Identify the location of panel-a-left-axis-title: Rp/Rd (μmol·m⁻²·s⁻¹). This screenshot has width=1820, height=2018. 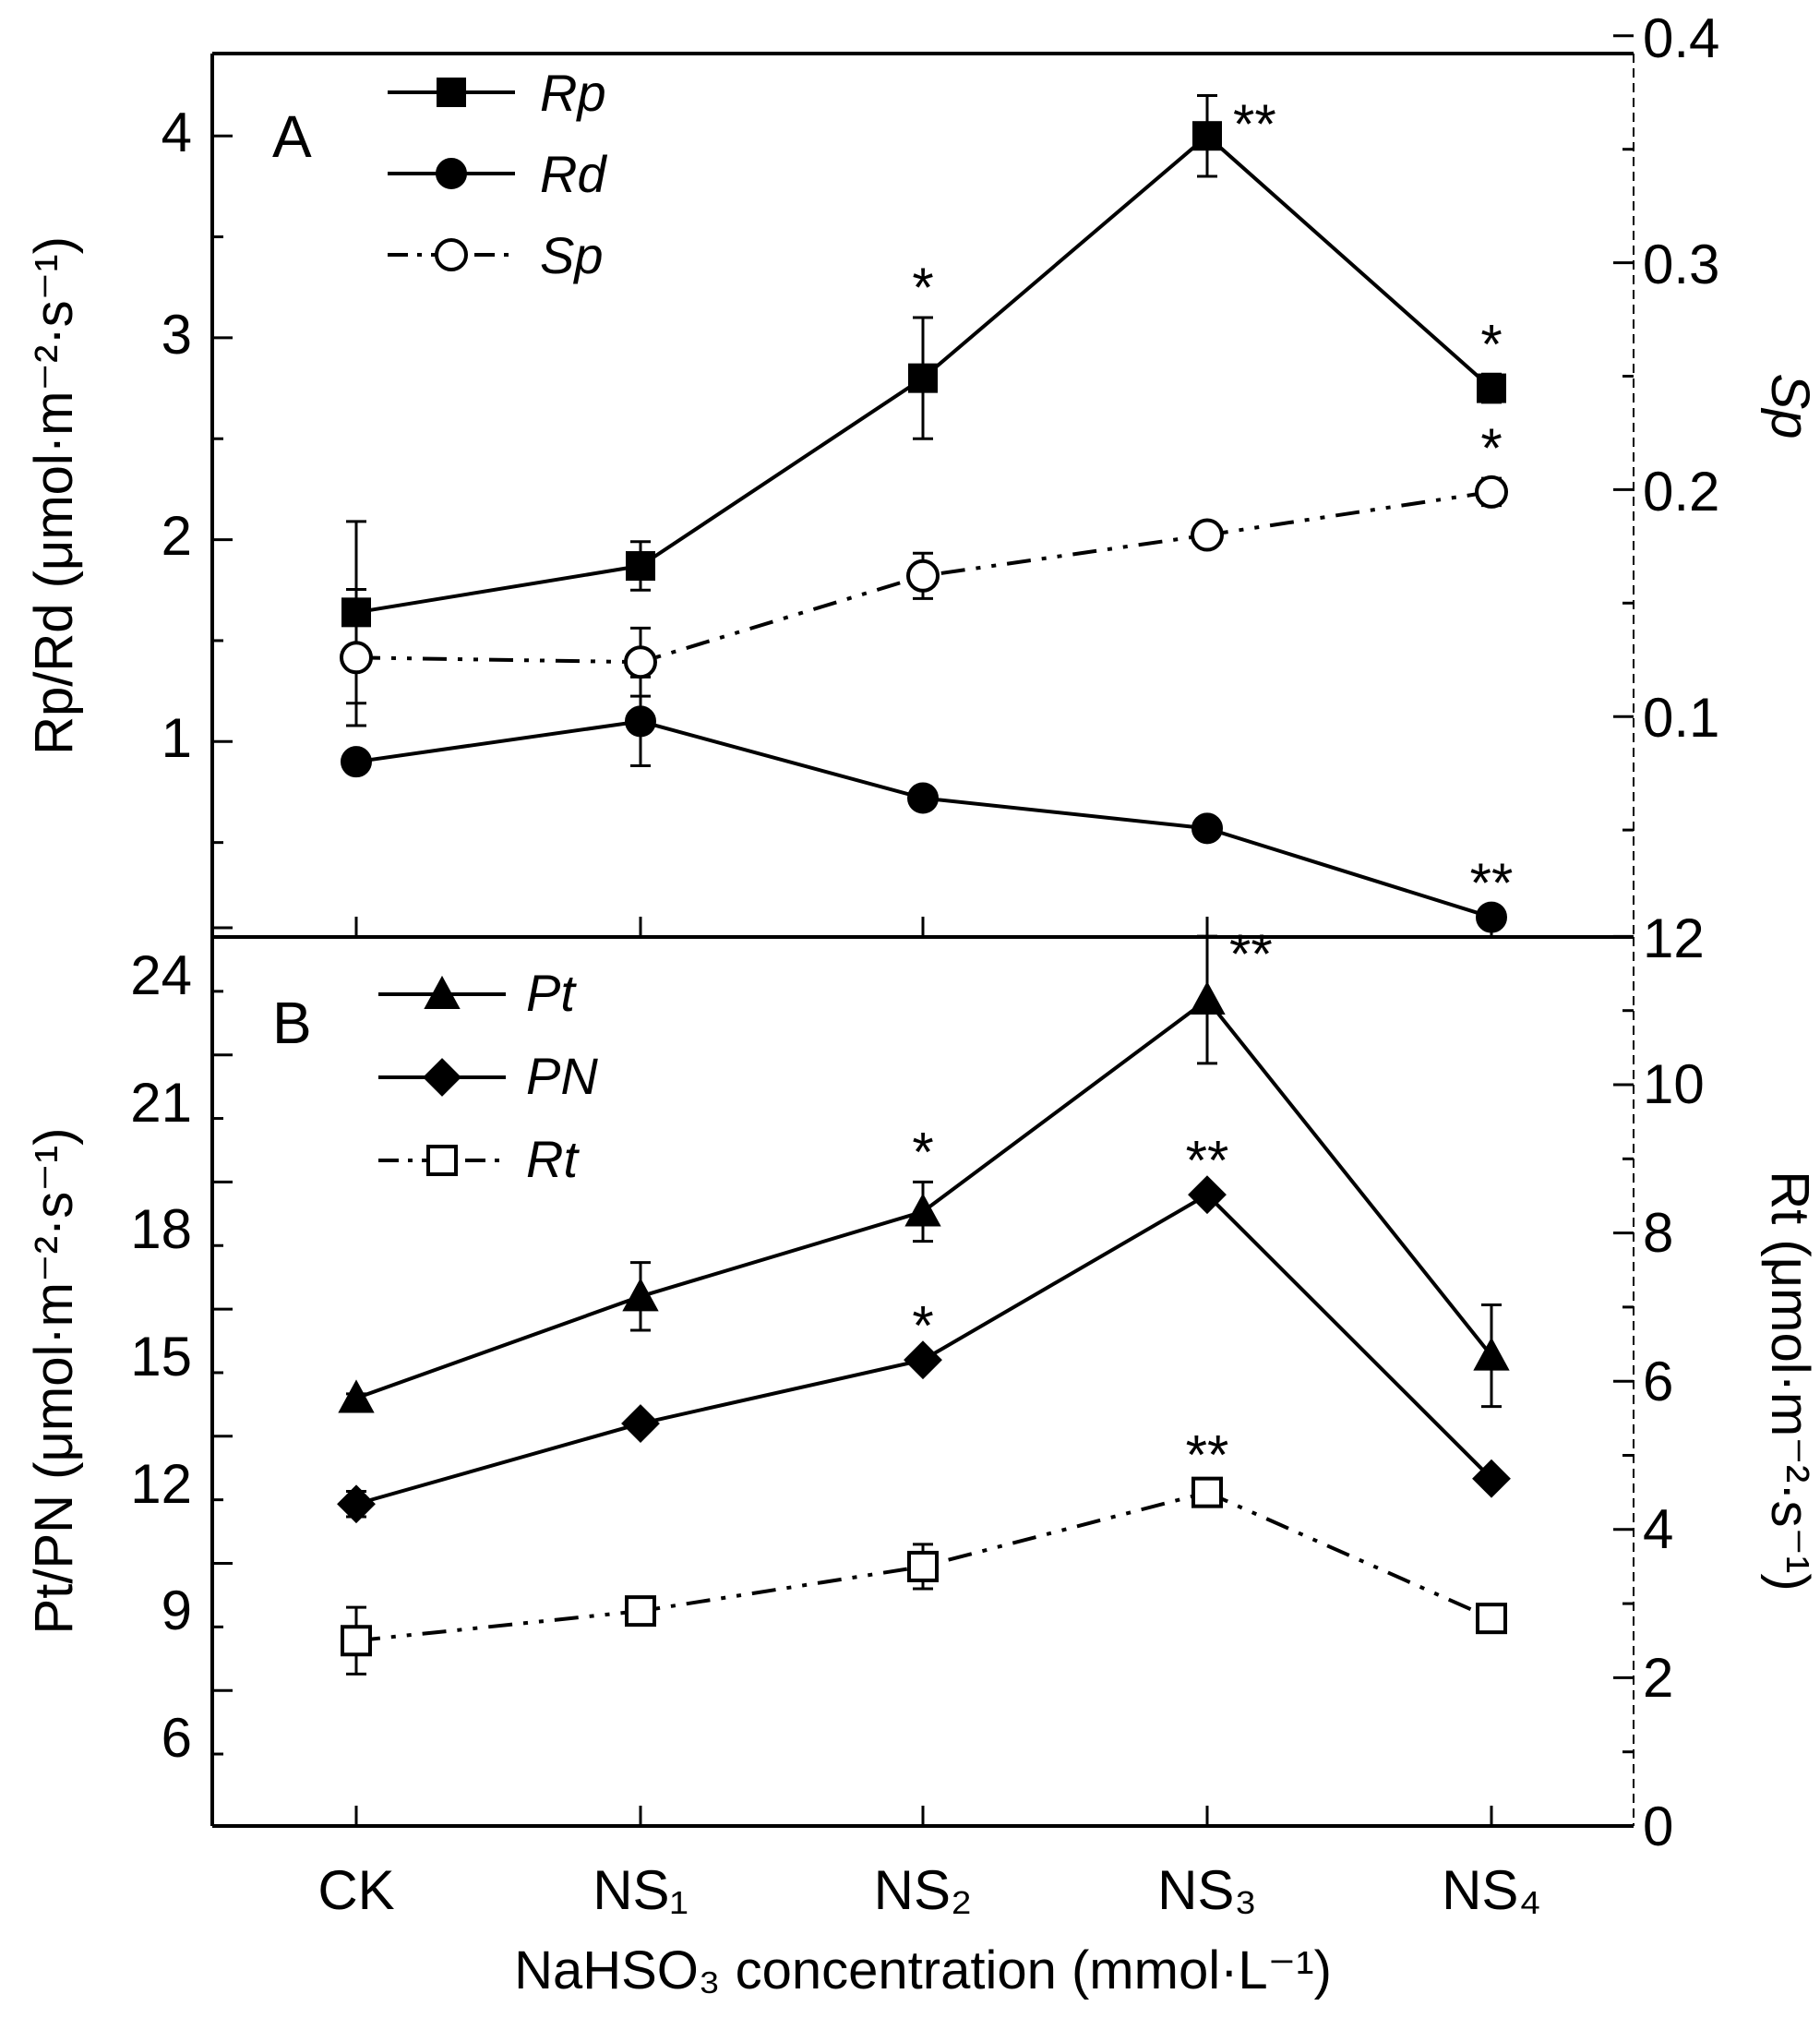
(54, 495).